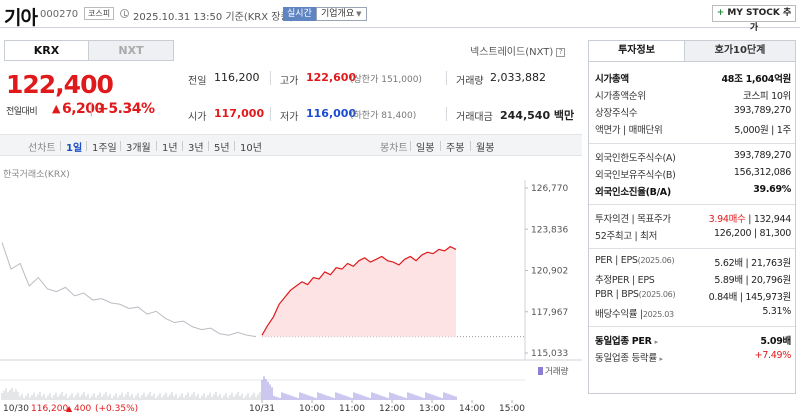  What do you see at coordinates (693, 191) in the screenshot?
I see `foreign-ratio-row: 외국인소진율(B/A) 39.69%` at bounding box center [693, 191].